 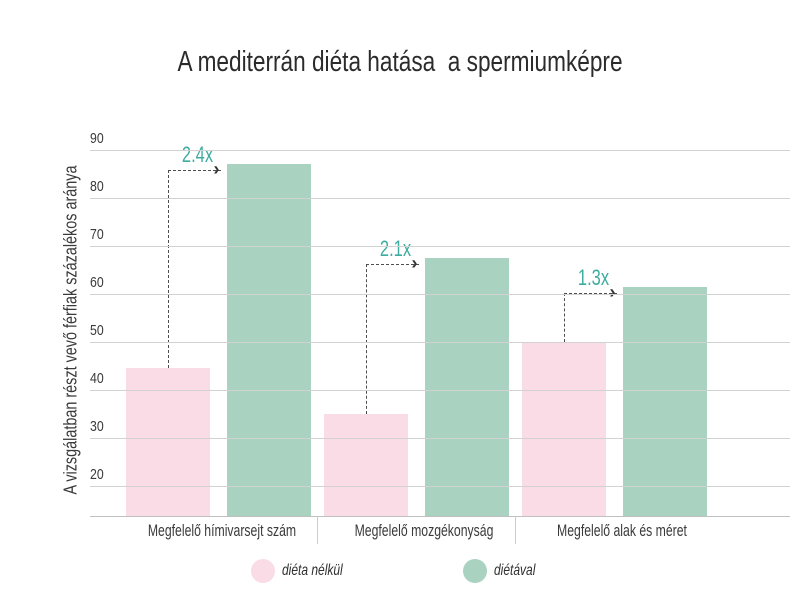 I want to click on y-tick-label: 40, so click(x=97, y=378).